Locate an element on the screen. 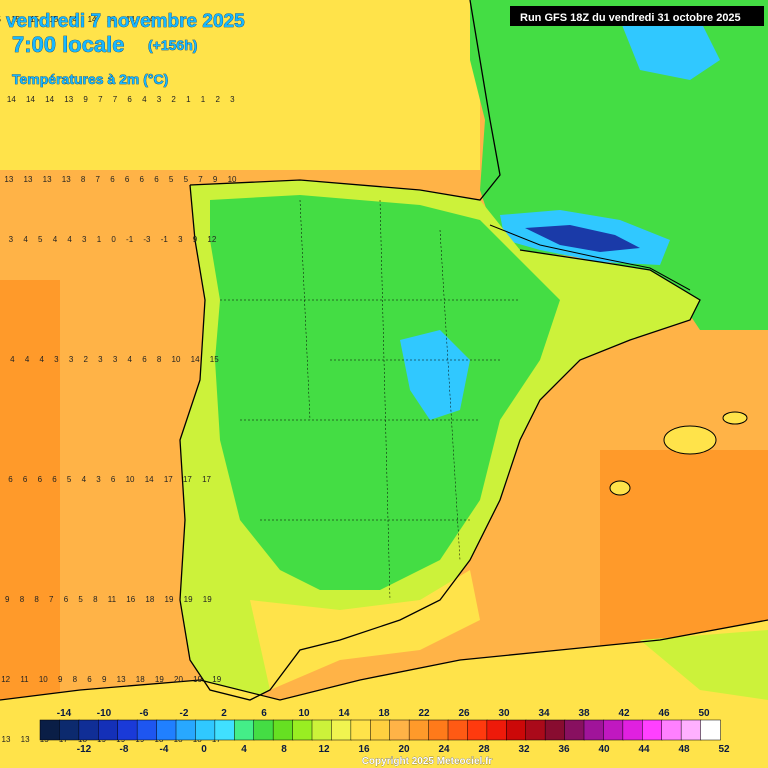  scale-bottom-label: 44 is located at coordinates (644, 749).